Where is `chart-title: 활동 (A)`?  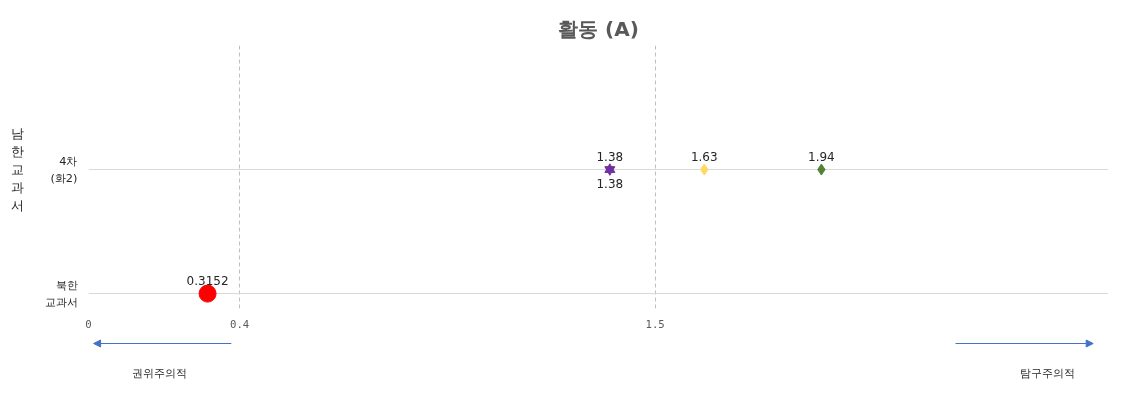 chart-title: 활동 (A) is located at coordinates (598, 28).